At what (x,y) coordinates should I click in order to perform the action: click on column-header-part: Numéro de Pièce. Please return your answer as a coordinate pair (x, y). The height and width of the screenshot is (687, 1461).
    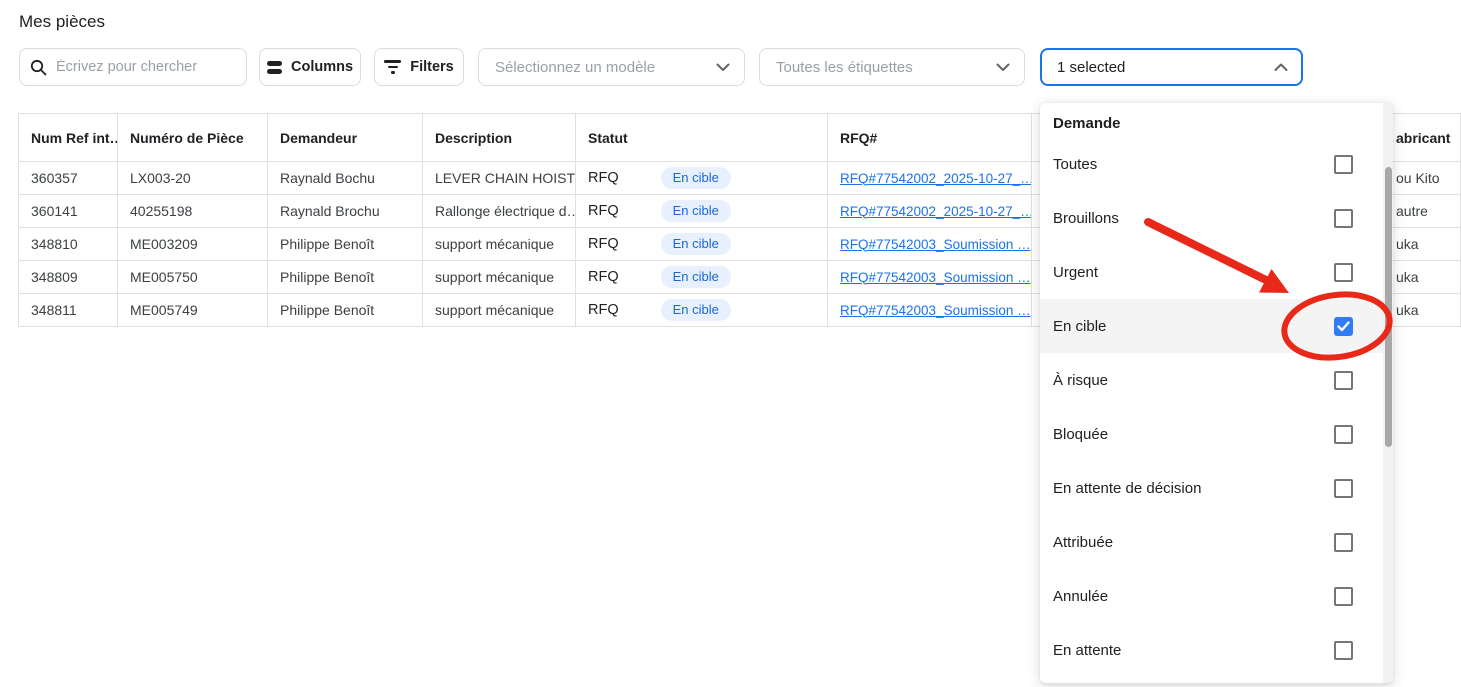
    Looking at the image, I should click on (193, 137).